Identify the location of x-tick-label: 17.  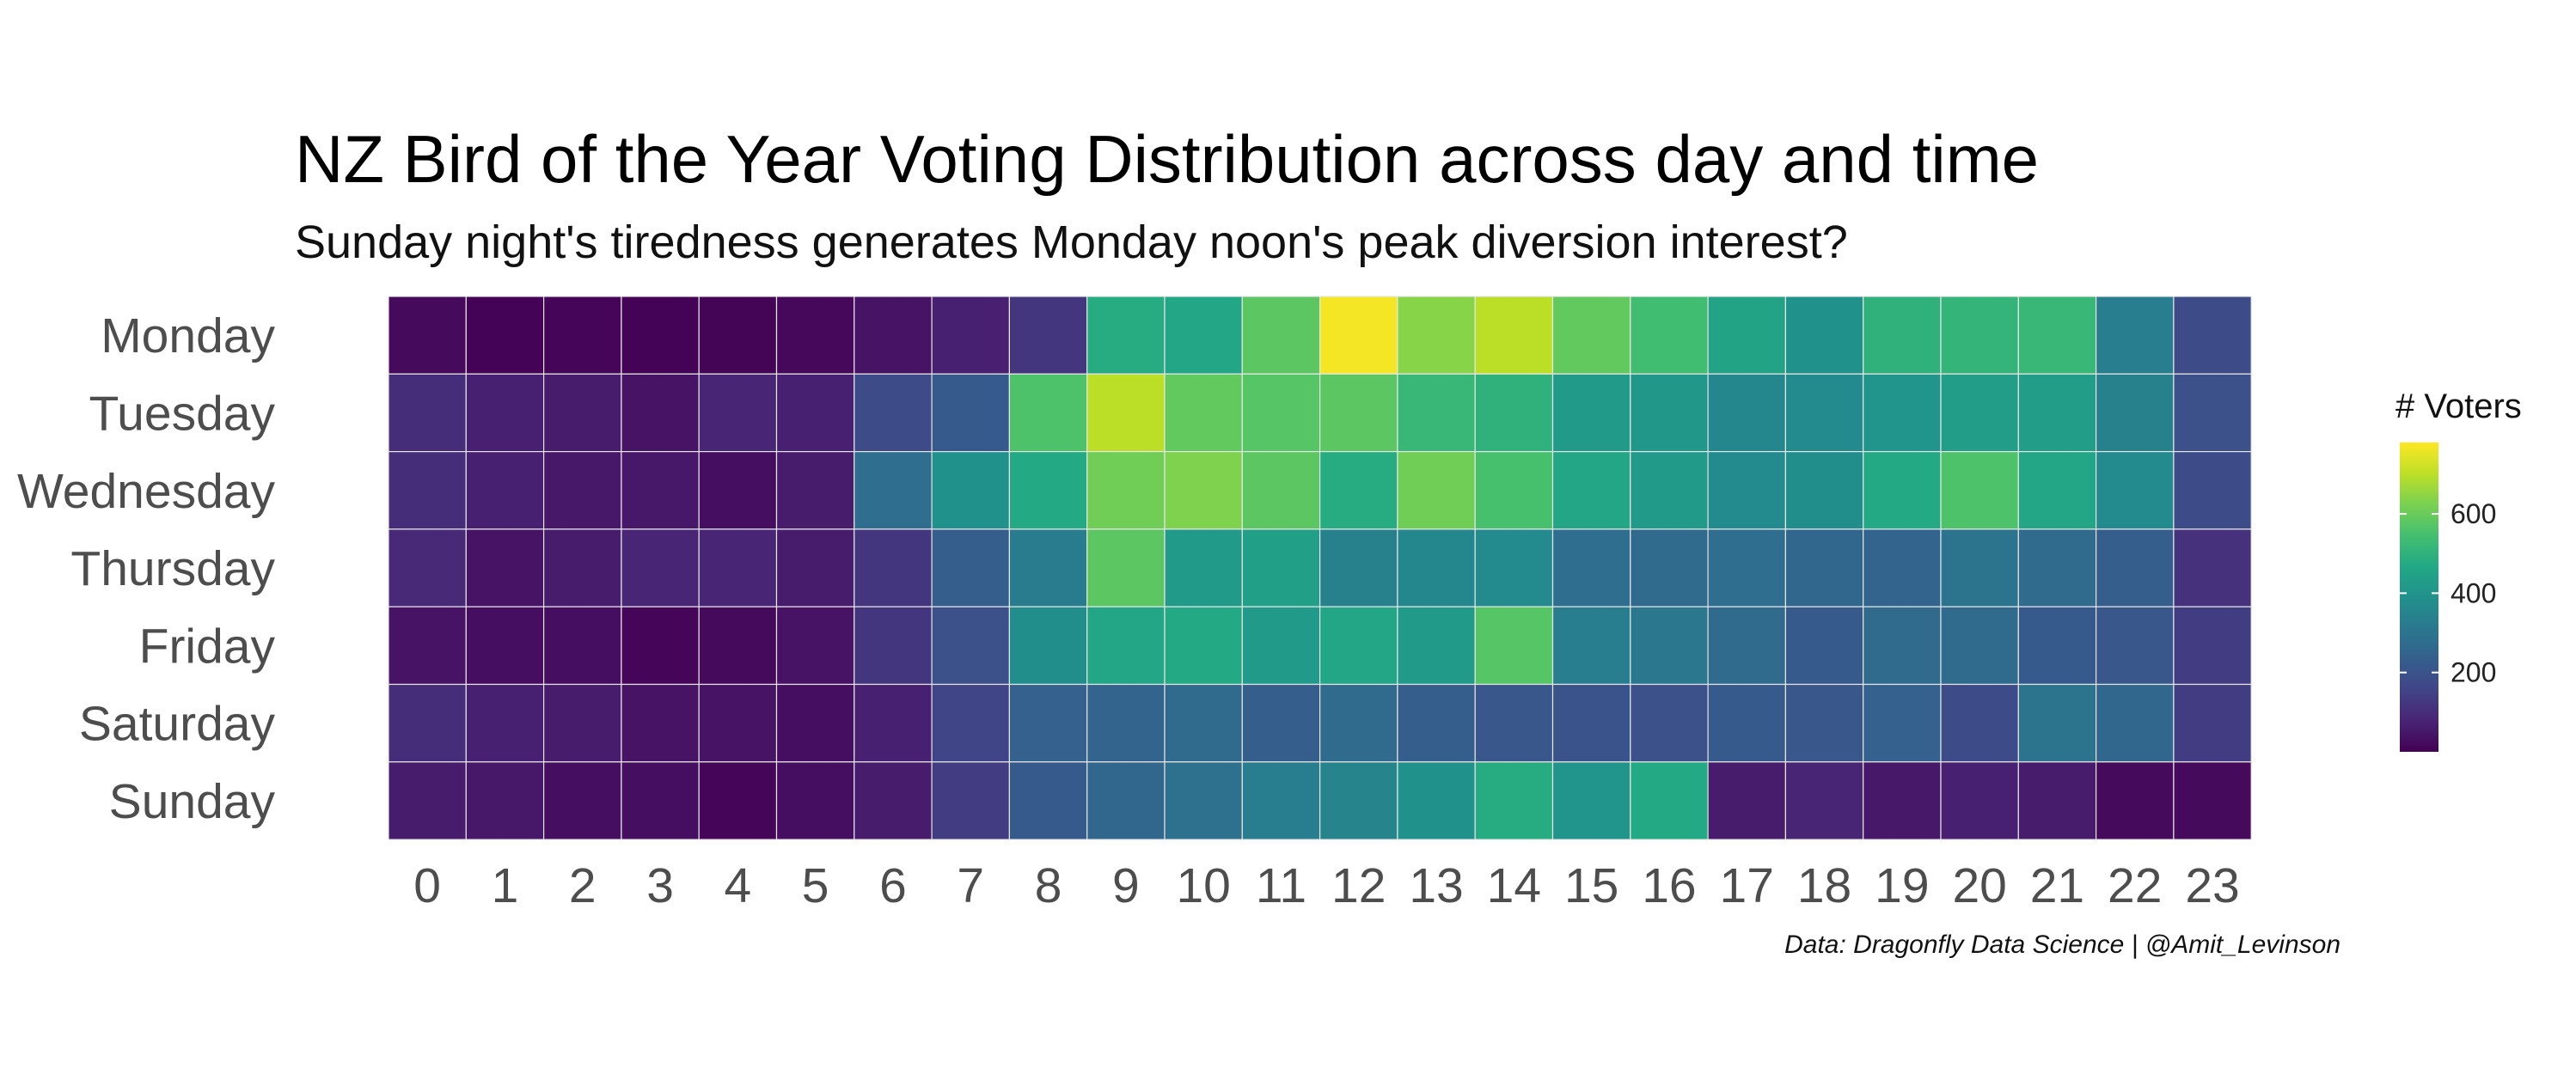
(1747, 885).